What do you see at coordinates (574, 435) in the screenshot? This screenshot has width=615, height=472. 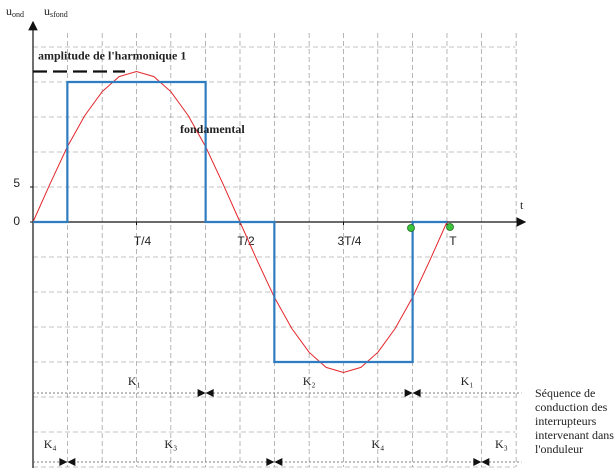 I see `sequence-caption: intervenant dans` at bounding box center [574, 435].